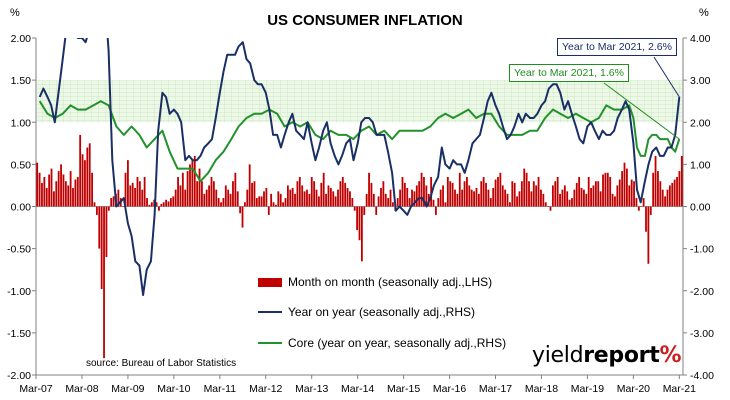 This screenshot has width=730, height=400. I want to click on annotation-core: Year to Mar 2021, 1.6%, so click(569, 73).